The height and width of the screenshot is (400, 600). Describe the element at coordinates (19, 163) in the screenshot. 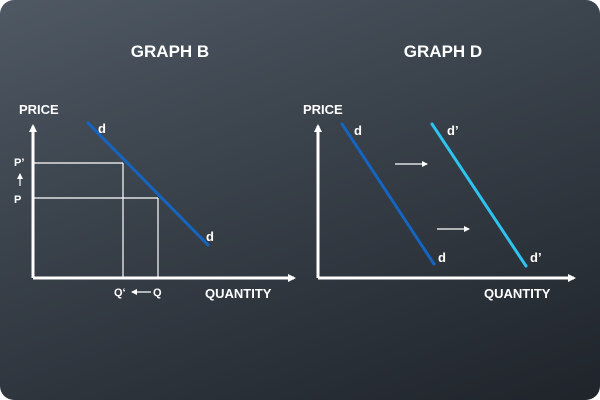

I see `graph-b-price-new-label: P’` at that location.